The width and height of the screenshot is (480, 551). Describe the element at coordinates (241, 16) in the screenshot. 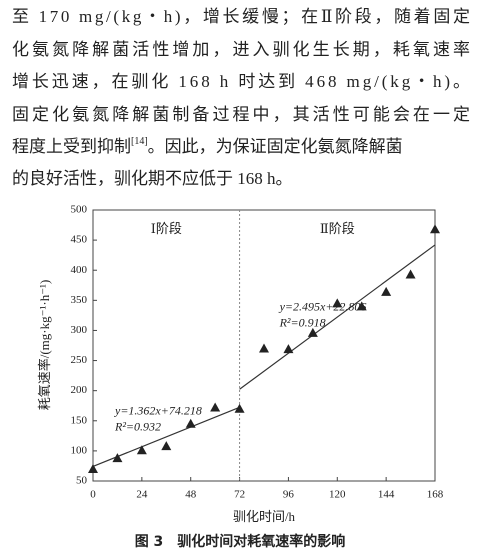

I see `text-line: 至 170 mg/(kg・h)，增长缓慢；在Ⅱ阶段，随着固定` at that location.